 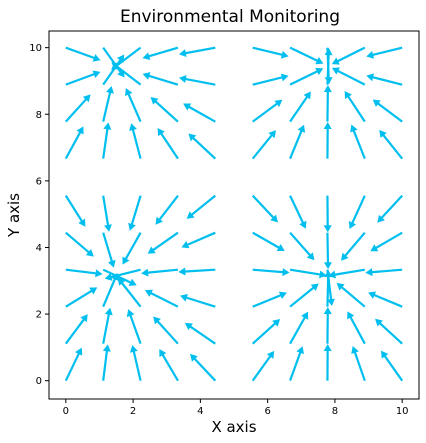 What do you see at coordinates (14, 215) in the screenshot?
I see `y-axis-title: Y axis` at bounding box center [14, 215].